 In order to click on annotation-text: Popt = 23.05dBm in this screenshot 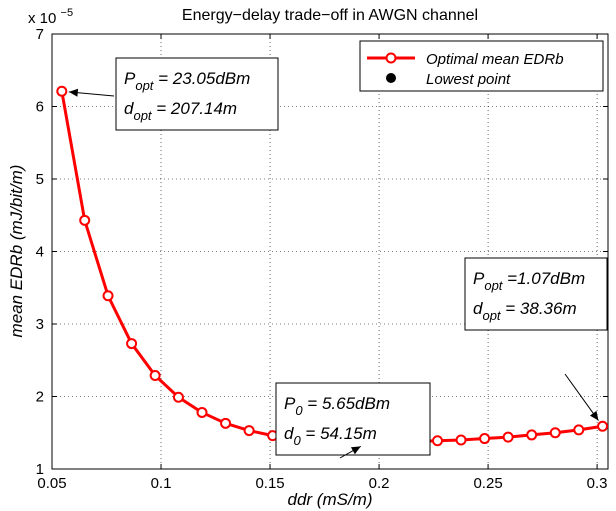, I will do `click(187, 81)`.